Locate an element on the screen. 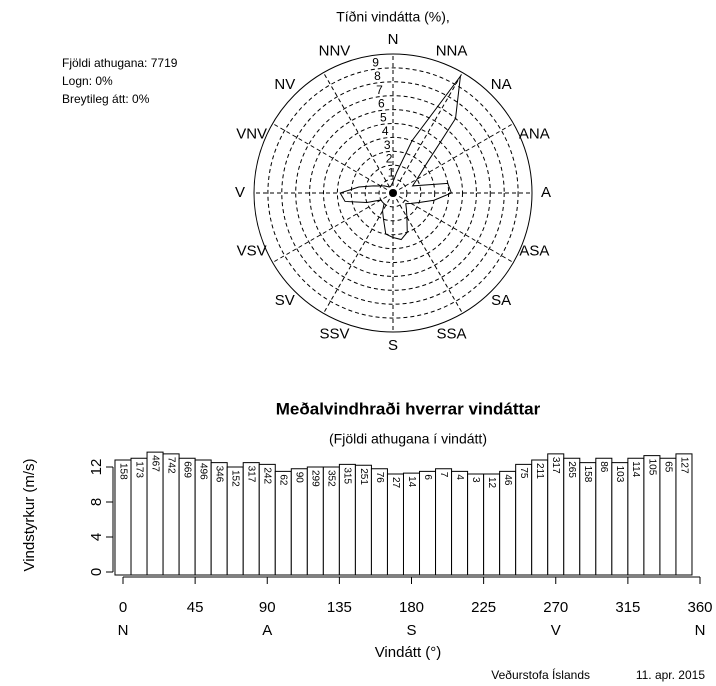  count-label: 315 is located at coordinates (347, 475).